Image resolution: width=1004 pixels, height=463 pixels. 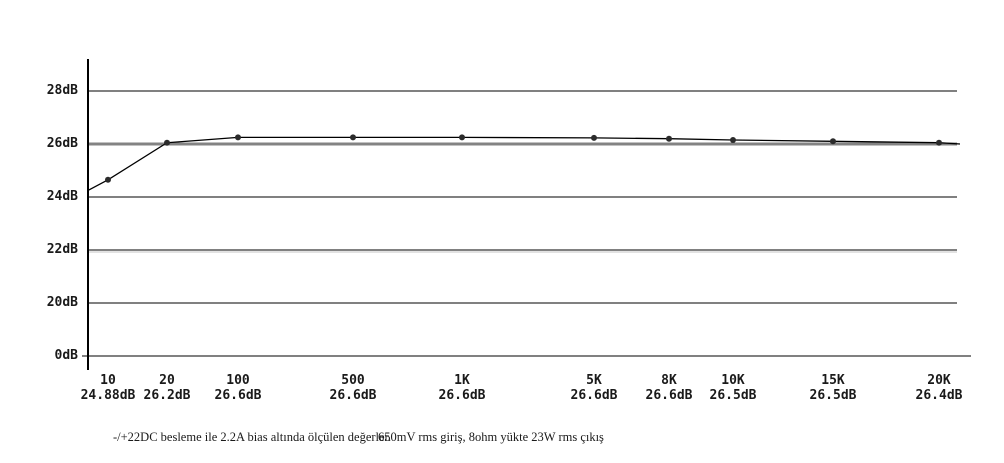 What do you see at coordinates (62, 90) in the screenshot?
I see `y-axis-tick-label: 28dB` at bounding box center [62, 90].